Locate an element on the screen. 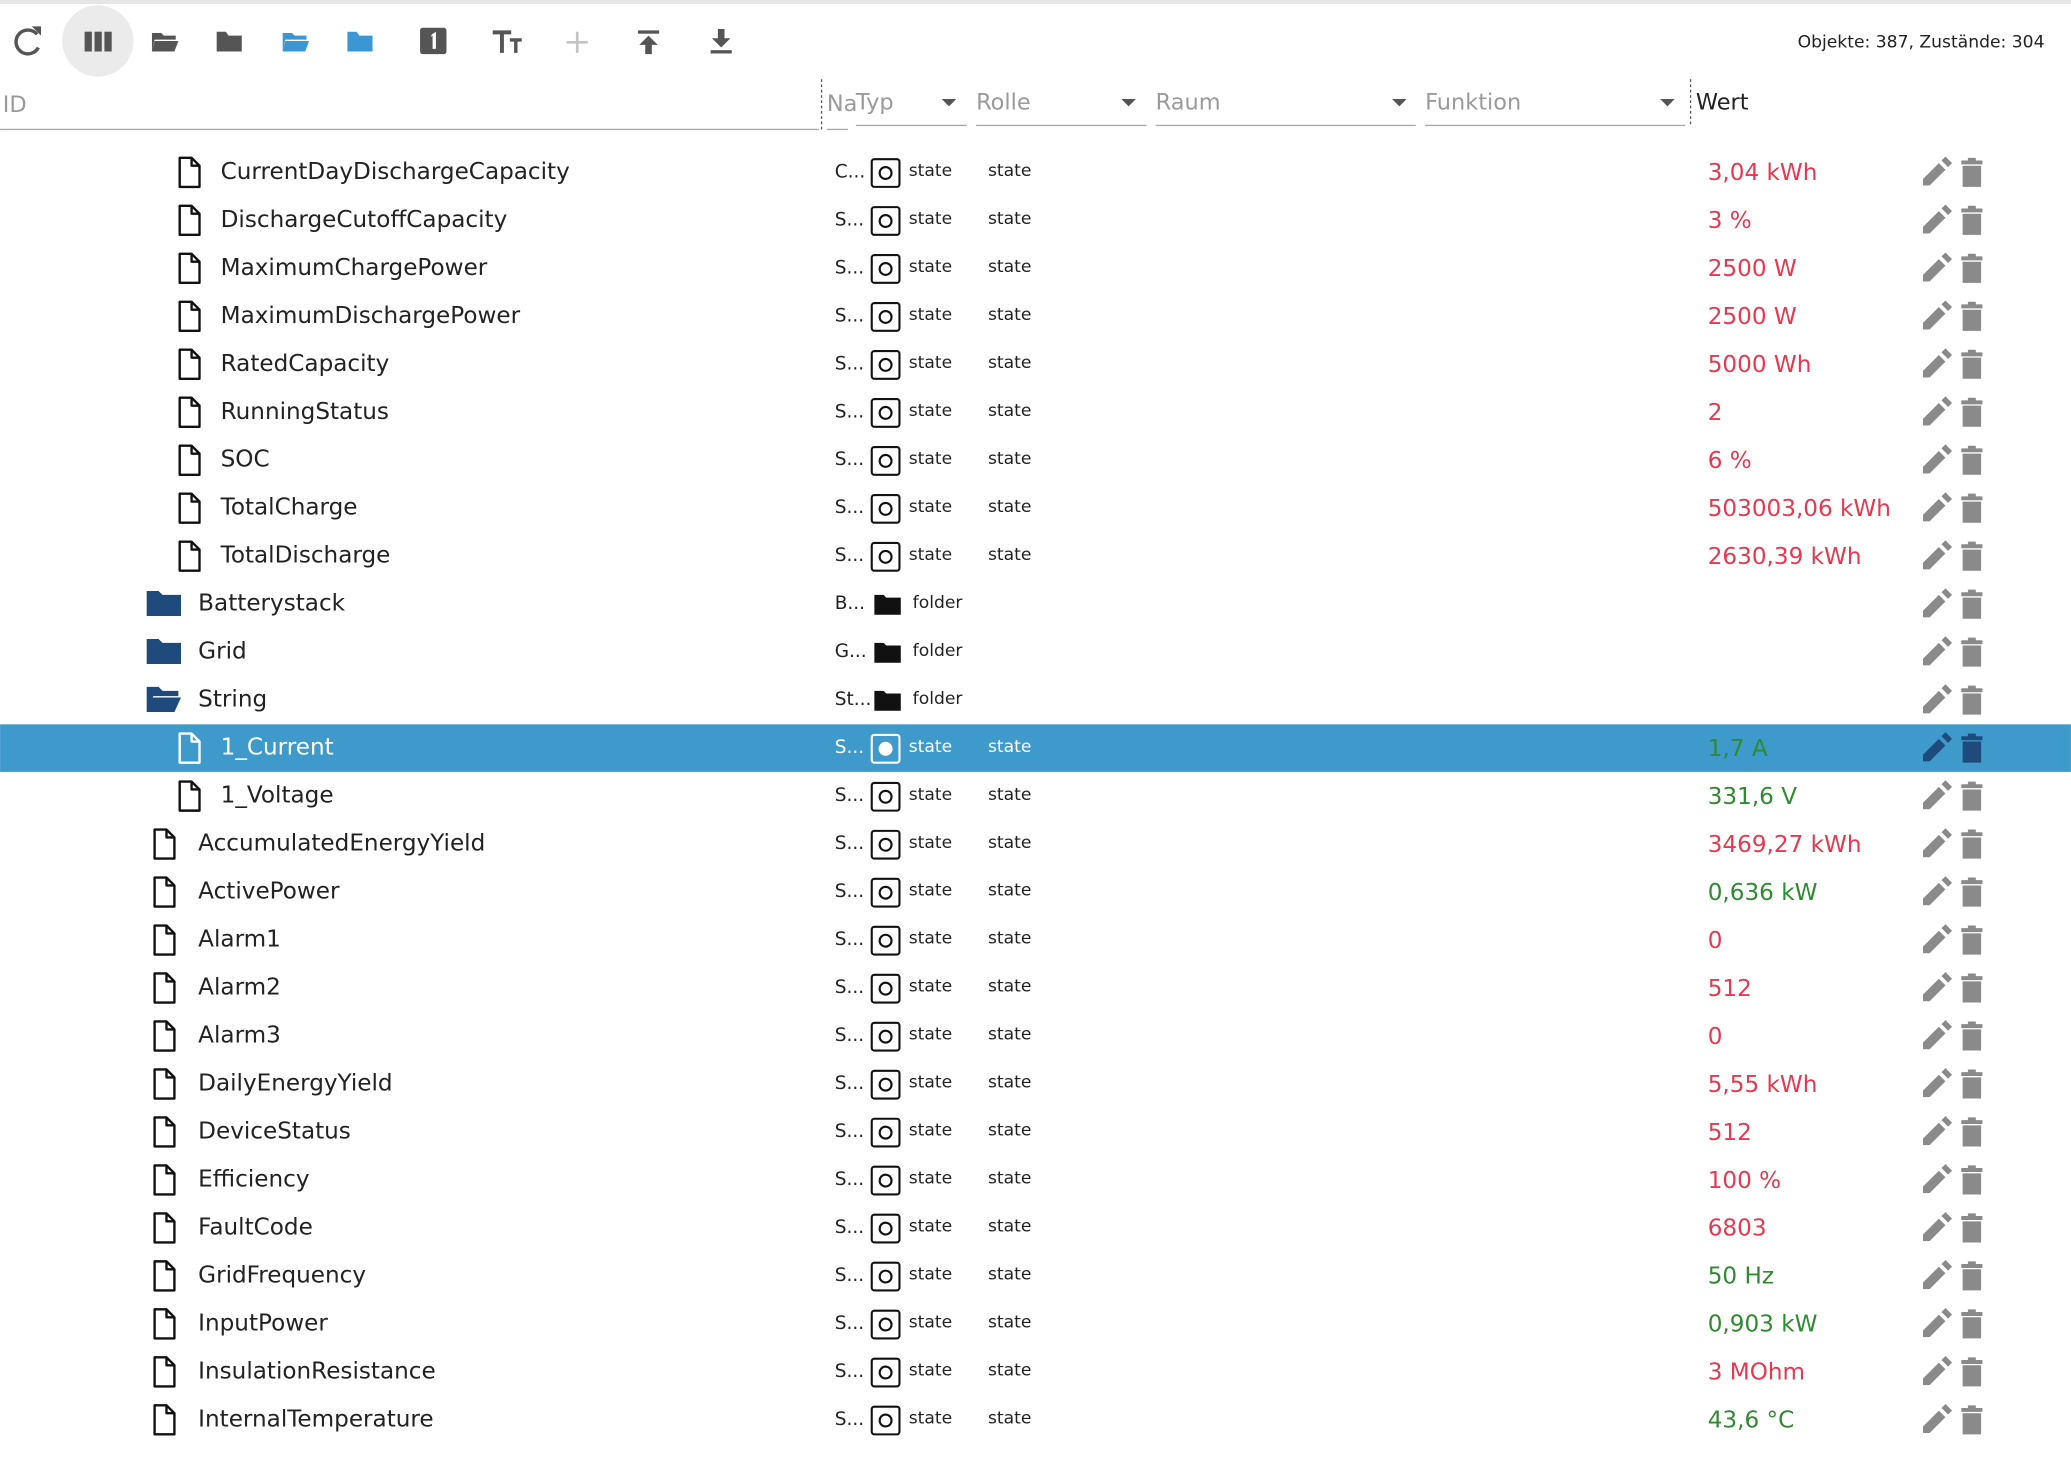  function-filter: Funktion is located at coordinates (1473, 103).